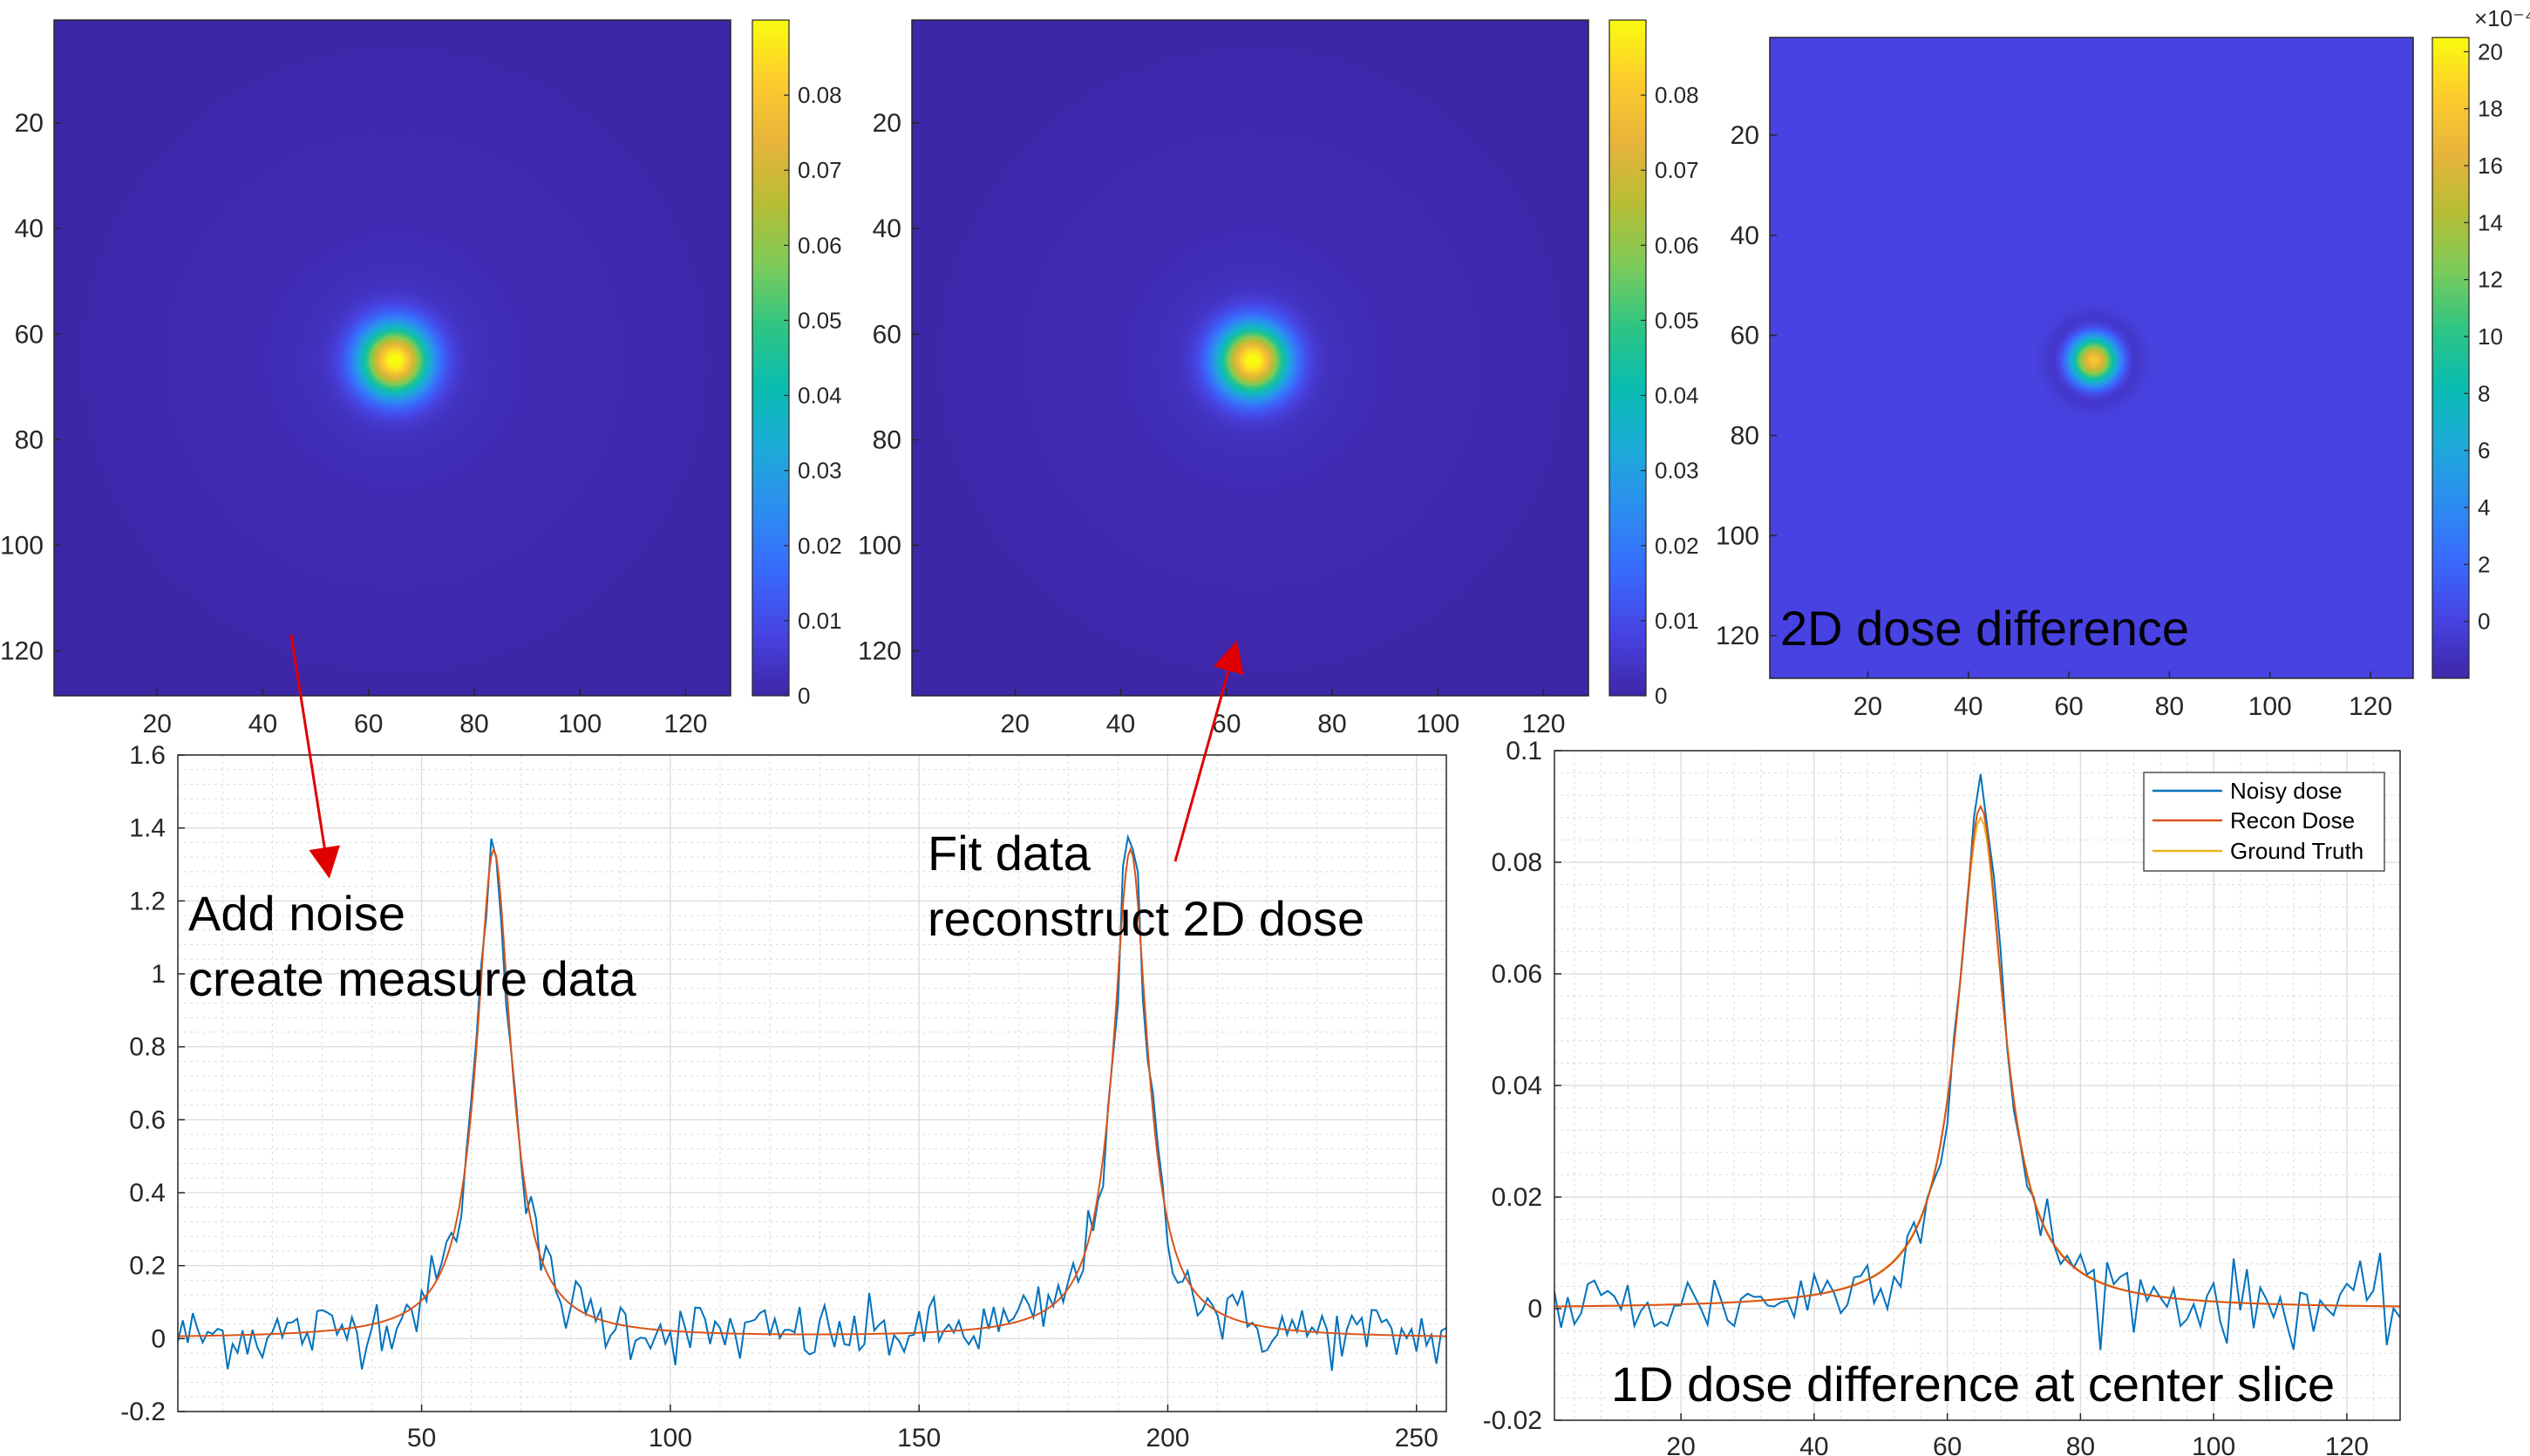  What do you see at coordinates (1524, 751) in the screenshot?
I see `y-tick-label: 0.1` at bounding box center [1524, 751].